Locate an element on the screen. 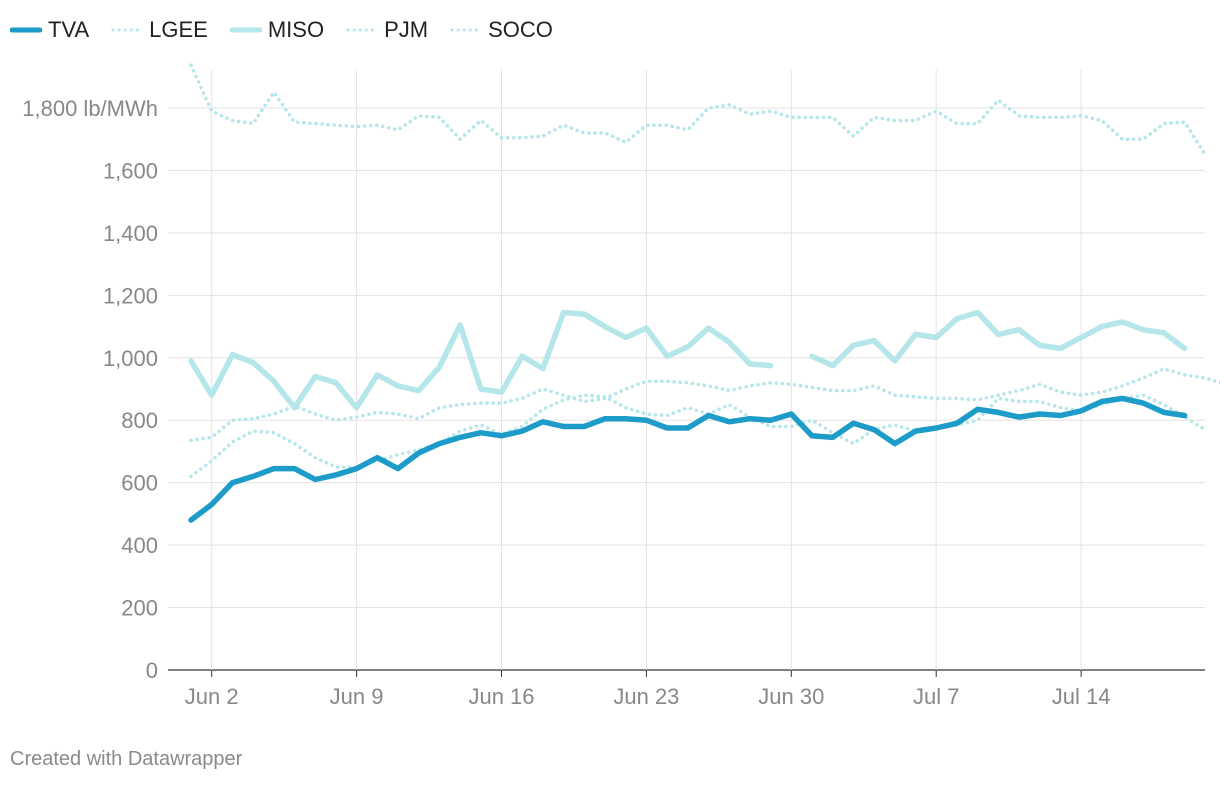  y-tick-label: 1,200 is located at coordinates (130, 295).